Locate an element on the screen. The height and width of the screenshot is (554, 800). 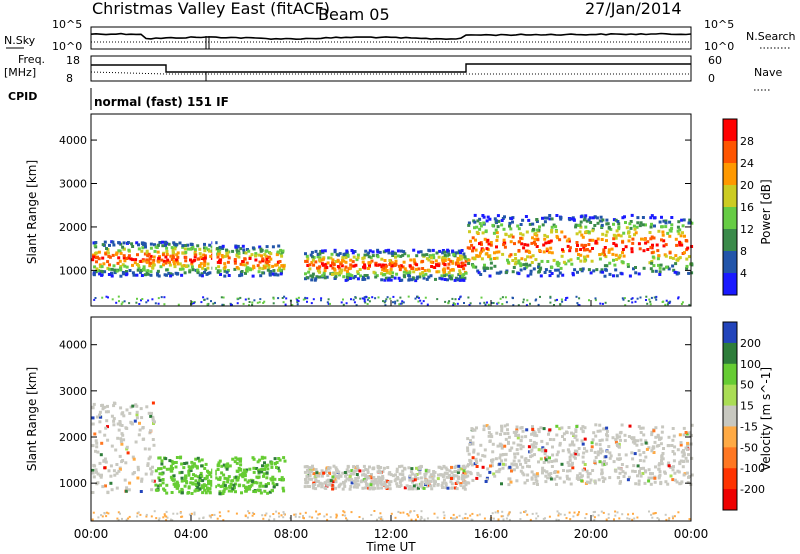
colorbar-tick-label: 100 is located at coordinates (750, 364).